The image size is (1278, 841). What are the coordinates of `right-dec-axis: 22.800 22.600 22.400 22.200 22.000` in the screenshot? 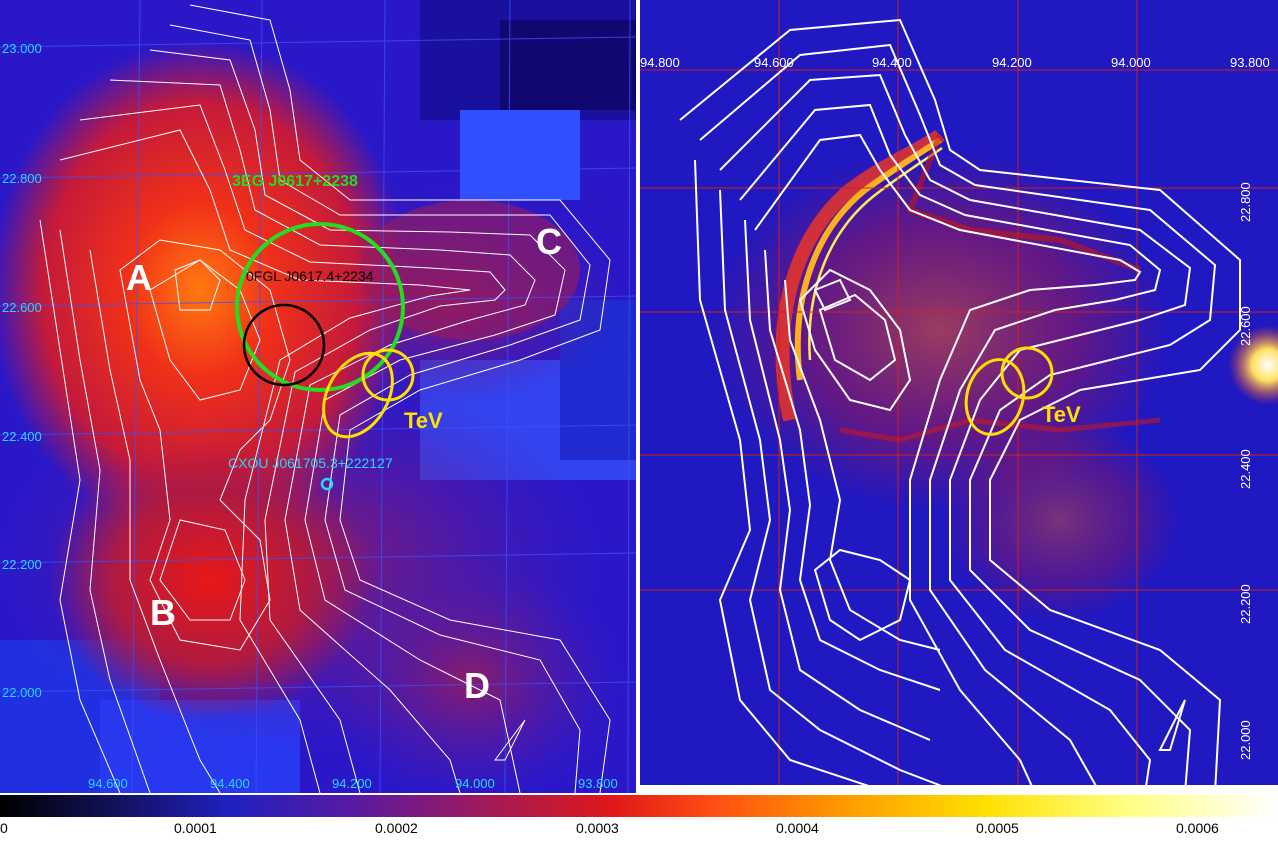 It's located at (1245, 471).